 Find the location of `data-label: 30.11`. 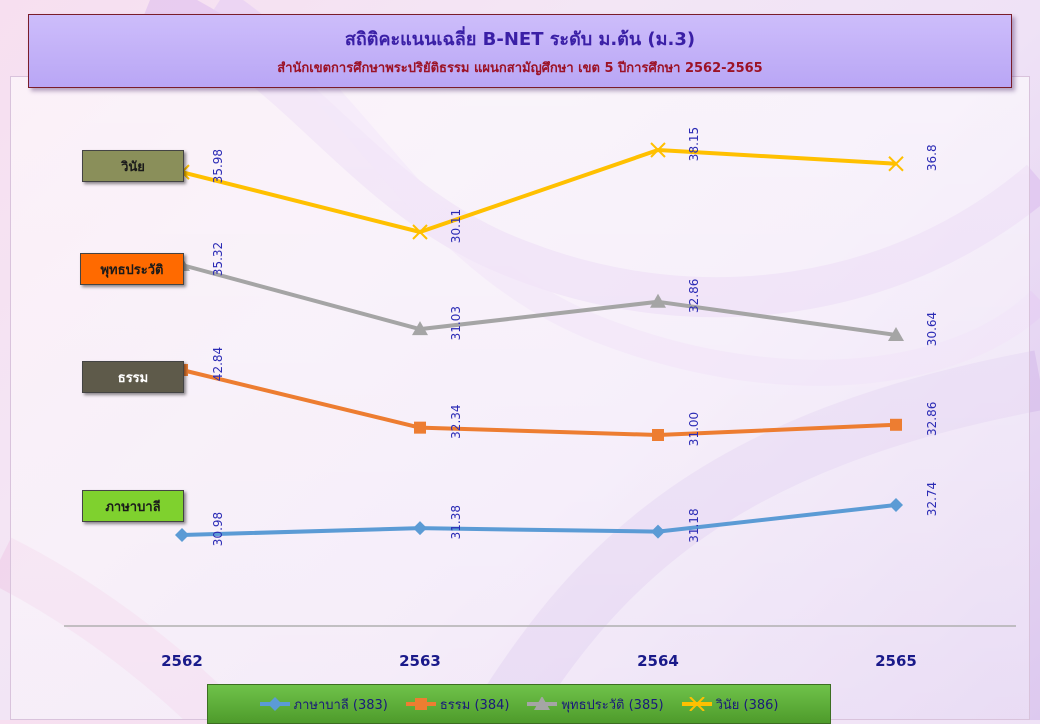

data-label: 30.11 is located at coordinates (456, 226).